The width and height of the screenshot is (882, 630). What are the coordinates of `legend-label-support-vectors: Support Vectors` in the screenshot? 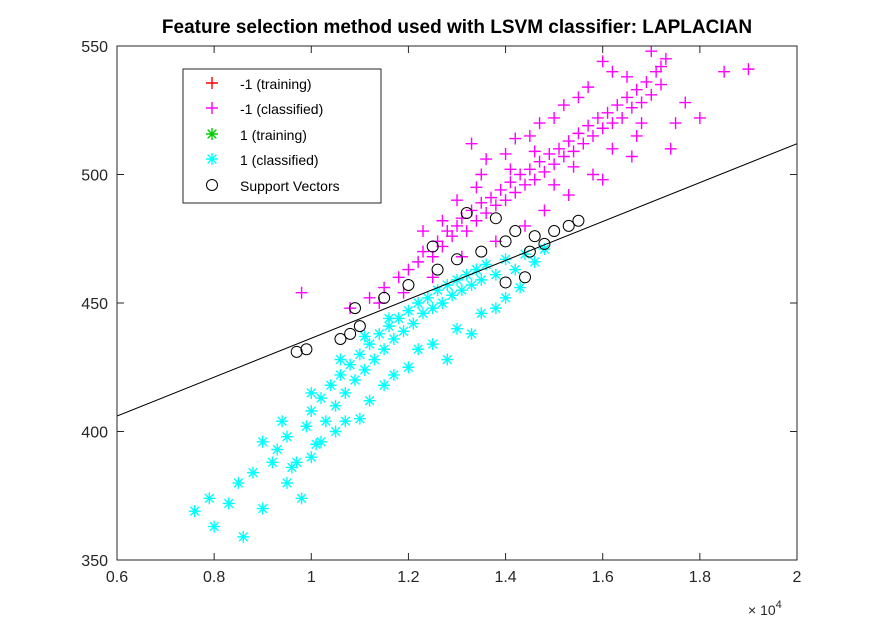 It's located at (290, 186).